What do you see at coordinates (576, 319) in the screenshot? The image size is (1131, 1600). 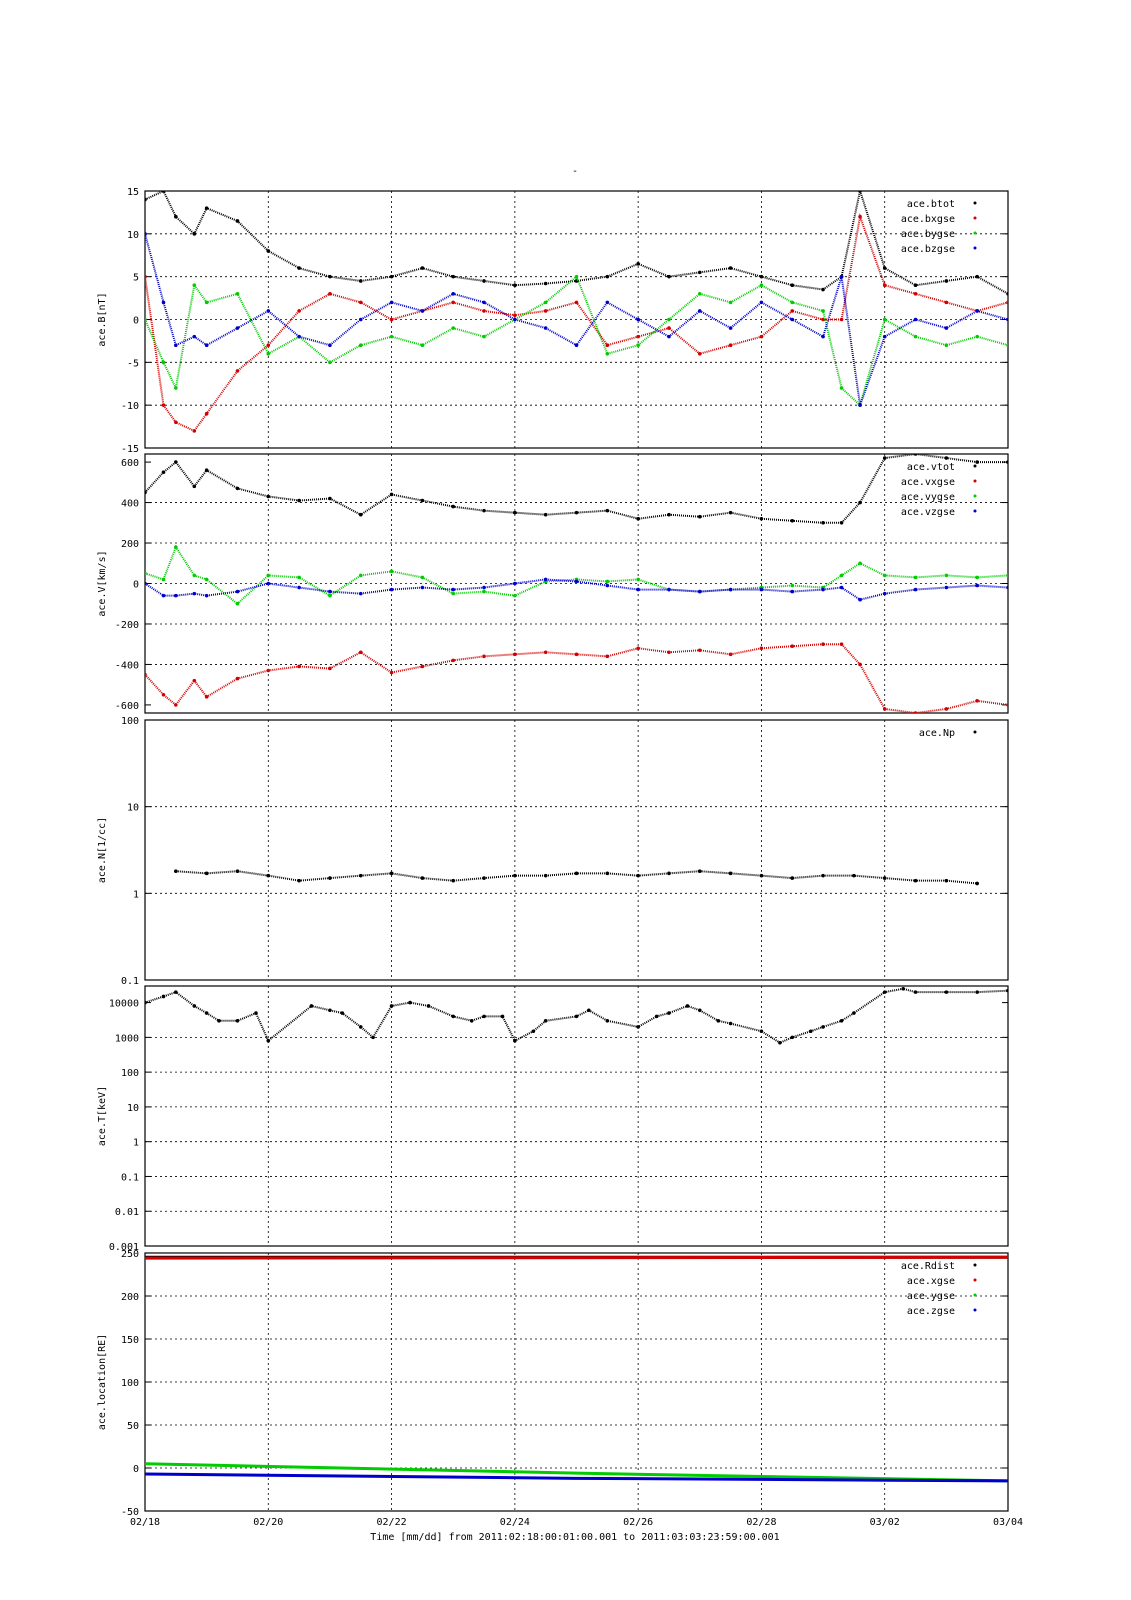 I see `series-ace-bzgse-trace` at bounding box center [576, 319].